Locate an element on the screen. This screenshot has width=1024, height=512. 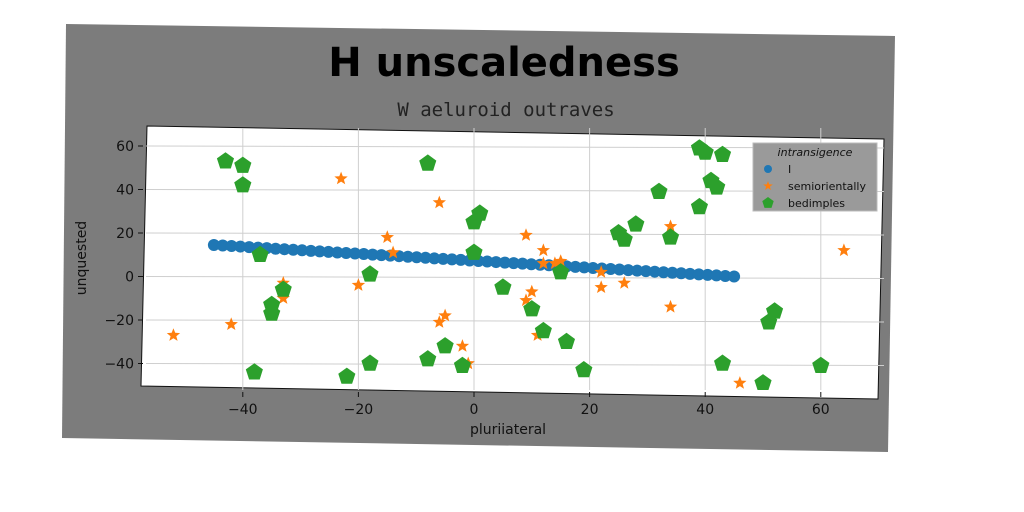
legend-marker-circle is located at coordinates (768, 169).